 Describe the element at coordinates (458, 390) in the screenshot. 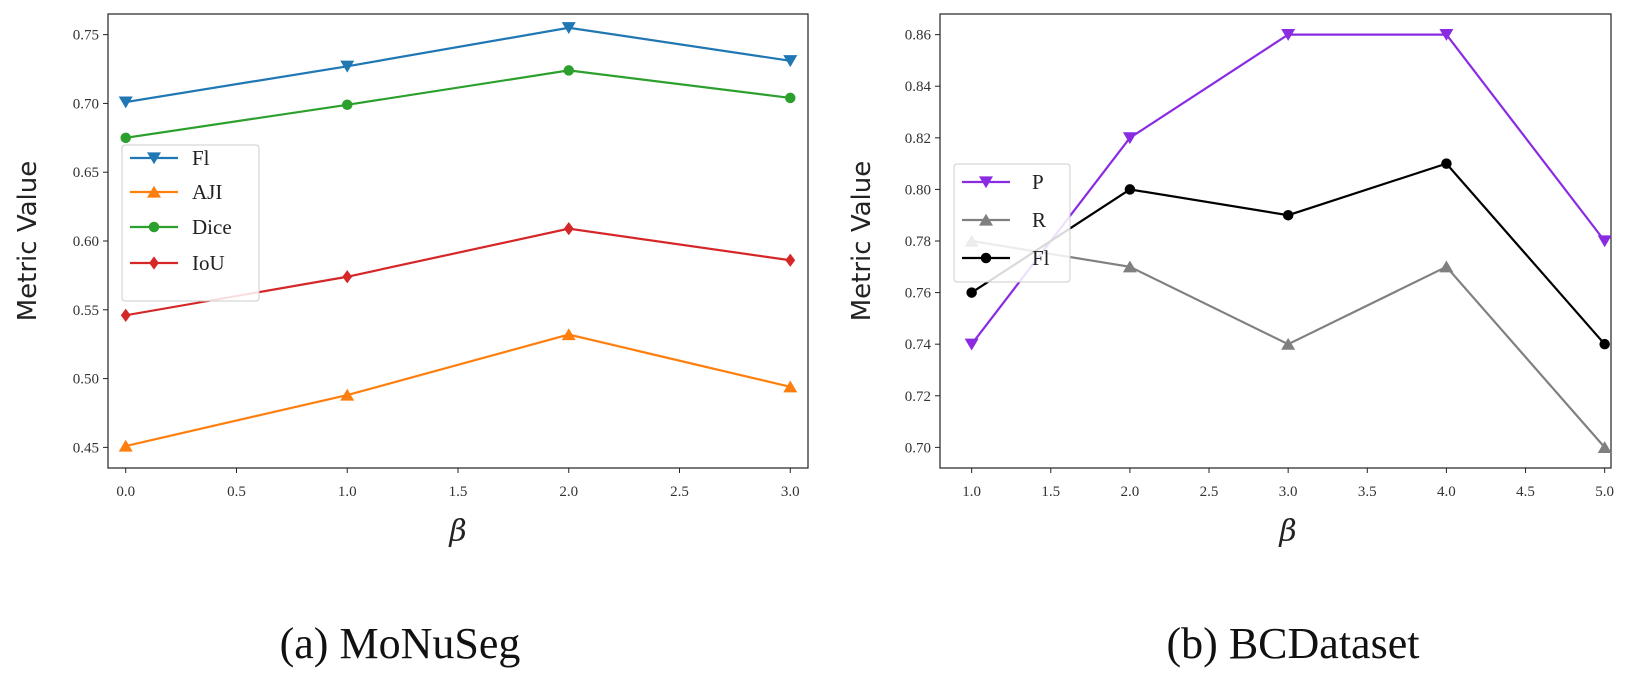

I see `series-line-aji` at that location.